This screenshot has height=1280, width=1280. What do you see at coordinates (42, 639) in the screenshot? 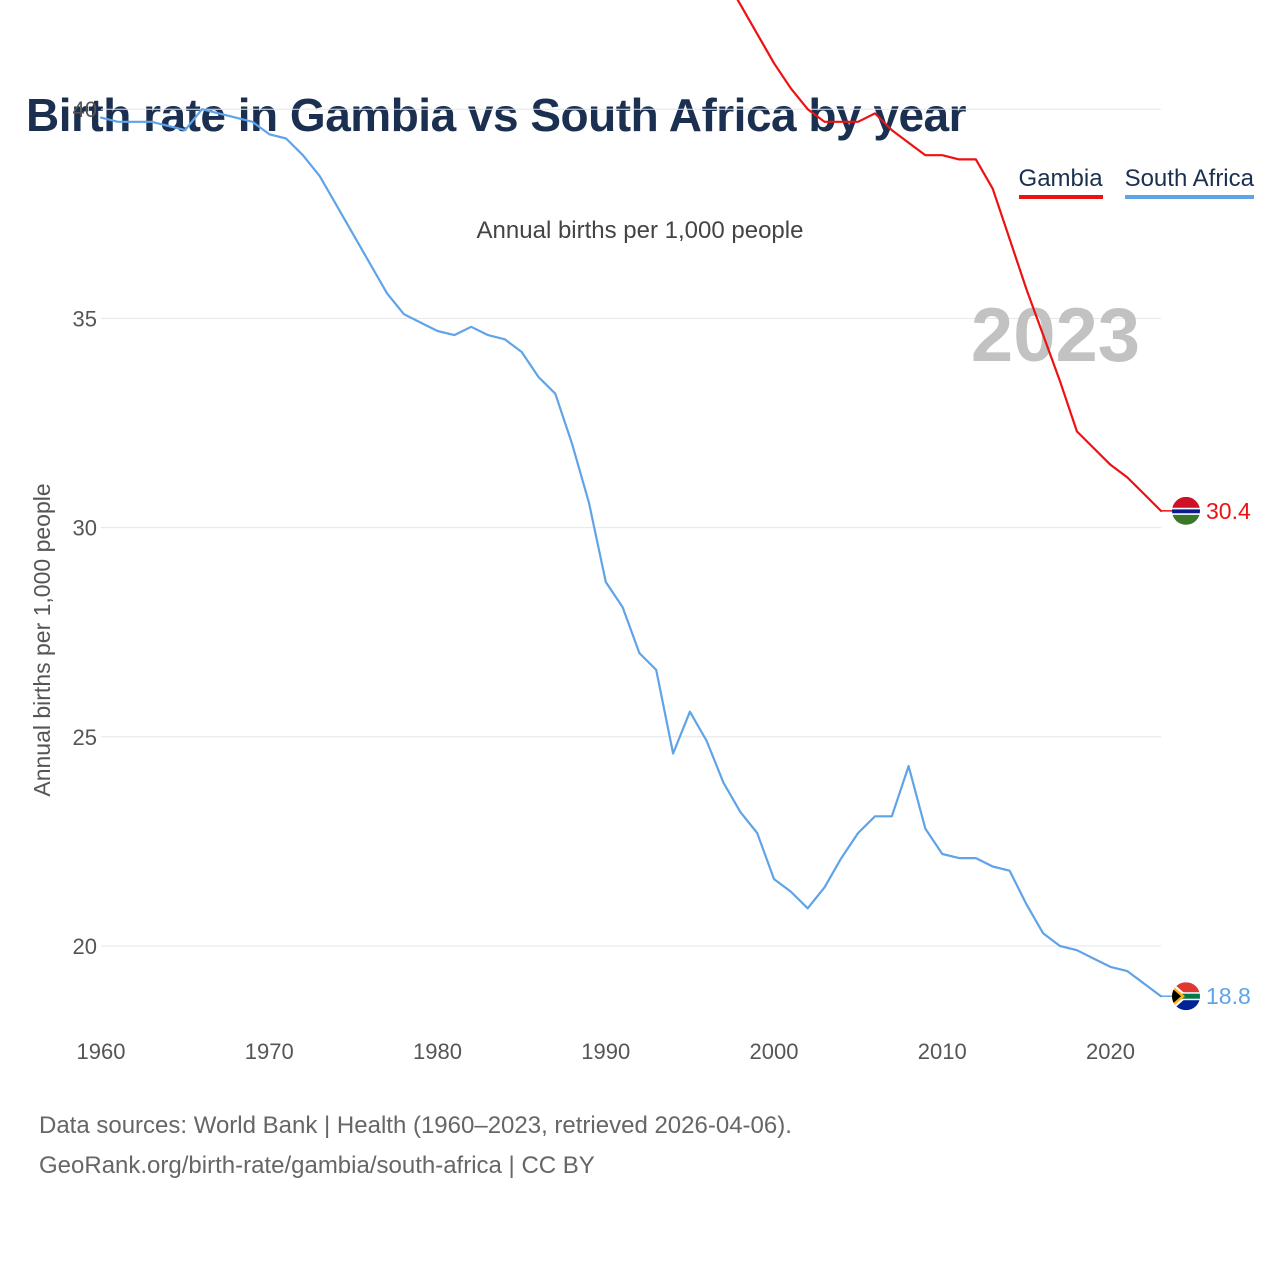
I see `y-axis-title: Annual births per 1,000 people` at bounding box center [42, 639].